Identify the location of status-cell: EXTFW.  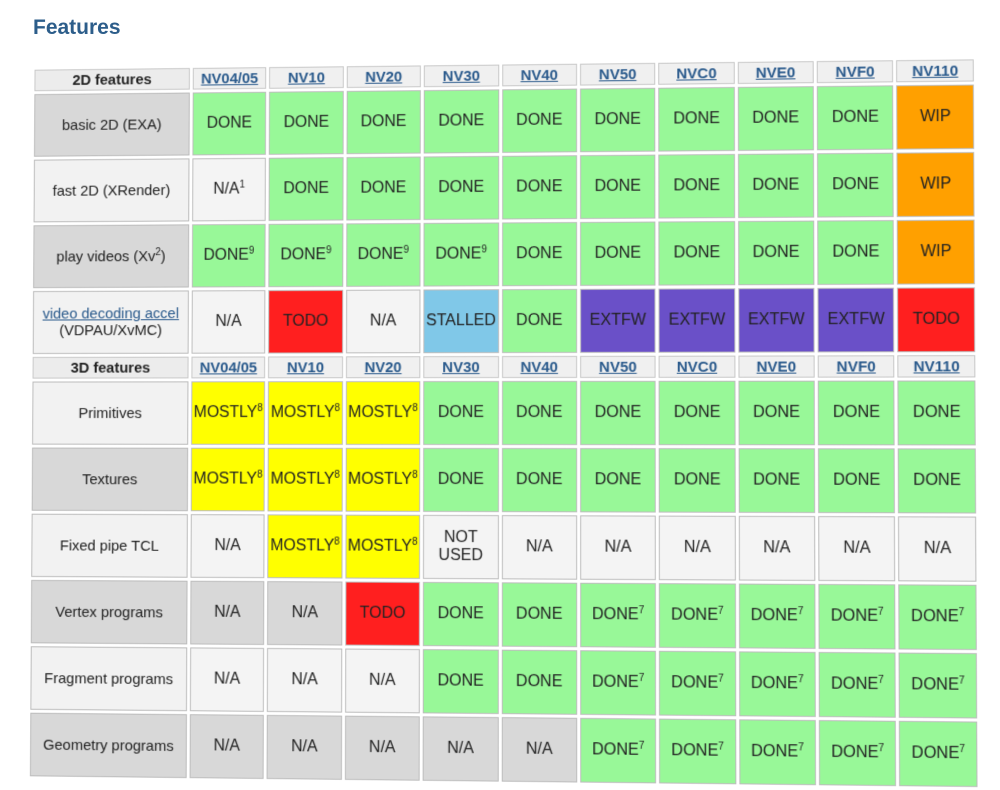
(856, 320).